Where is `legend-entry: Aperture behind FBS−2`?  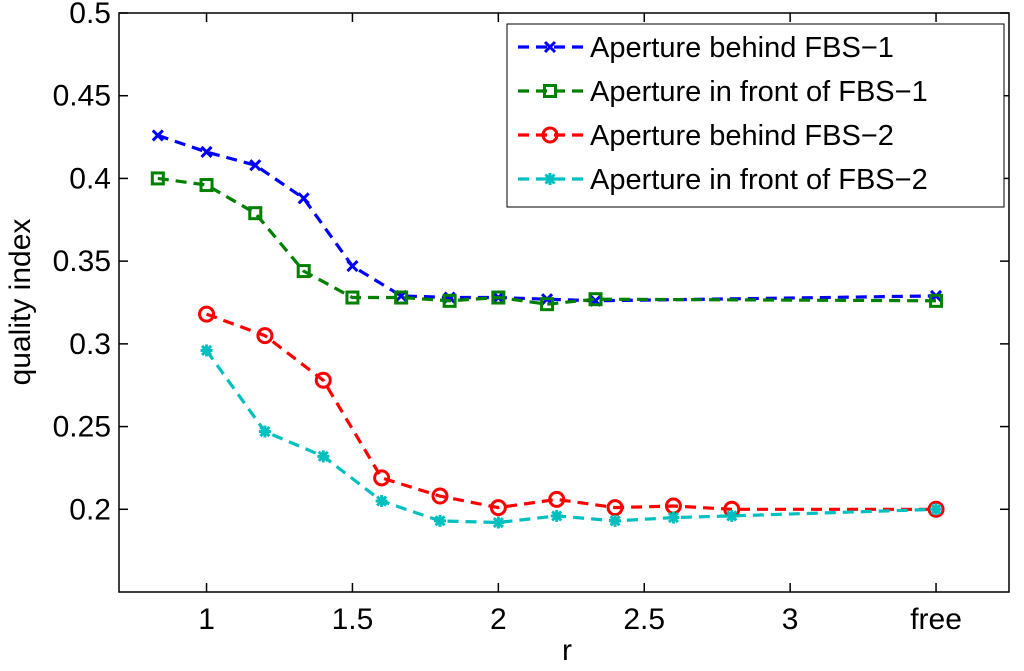
legend-entry: Aperture behind FBS−2 is located at coordinates (706, 136).